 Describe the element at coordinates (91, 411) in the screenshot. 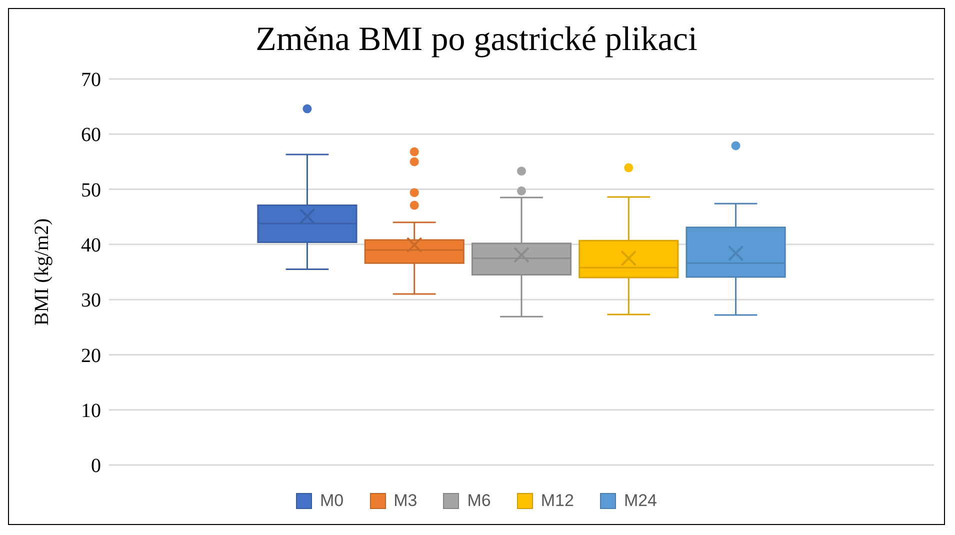

I see `y-tick-label: 10` at that location.